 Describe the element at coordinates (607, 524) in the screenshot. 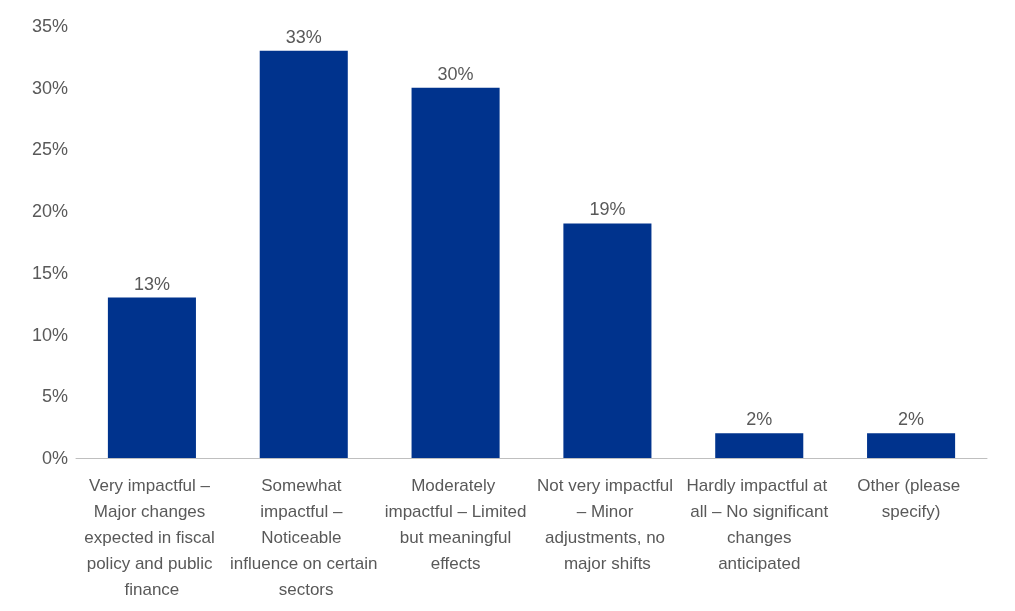

I see `x-tick-label: Not very impactful – Minor adjustments, no major shifts` at that location.